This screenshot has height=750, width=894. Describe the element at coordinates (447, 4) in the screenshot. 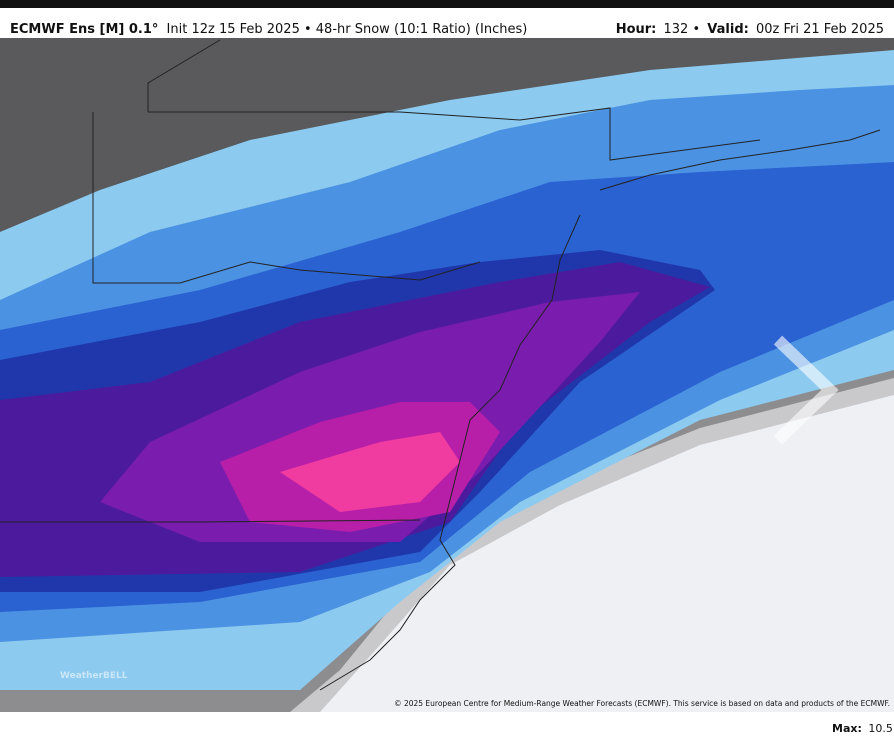

I see `top-bar` at that location.